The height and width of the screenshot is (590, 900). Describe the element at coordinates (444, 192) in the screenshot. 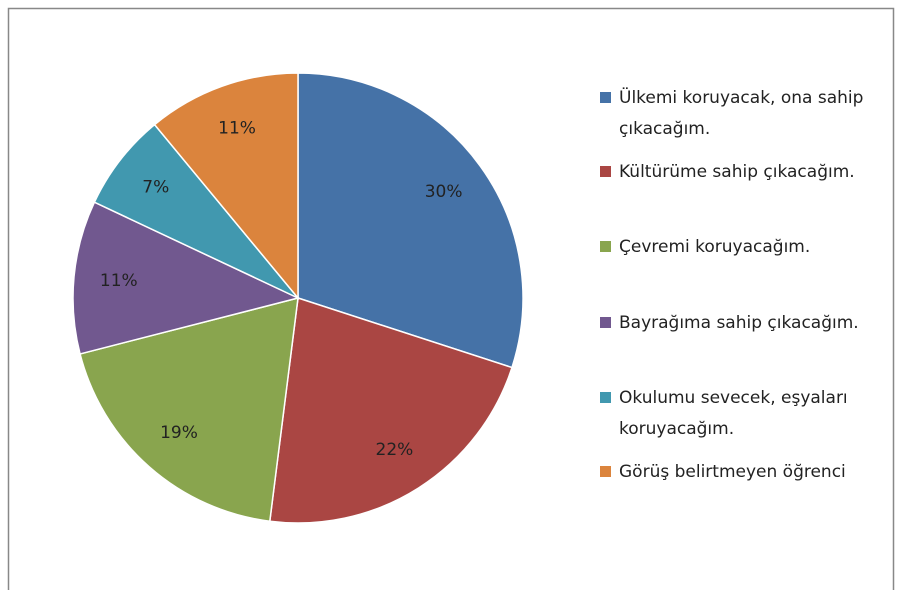

I see `data-label: 30%` at that location.